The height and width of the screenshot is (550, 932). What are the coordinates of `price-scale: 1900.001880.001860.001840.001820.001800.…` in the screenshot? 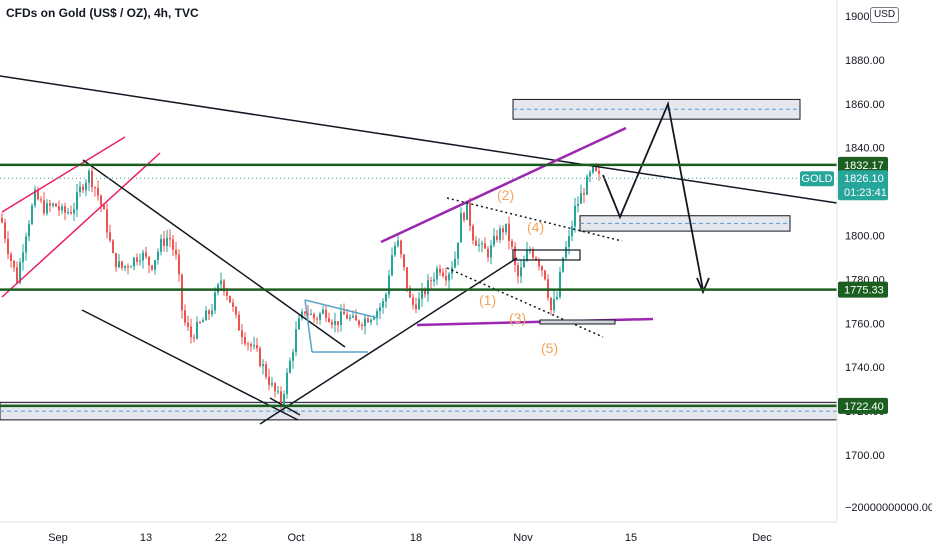 It's located at (888, 262).